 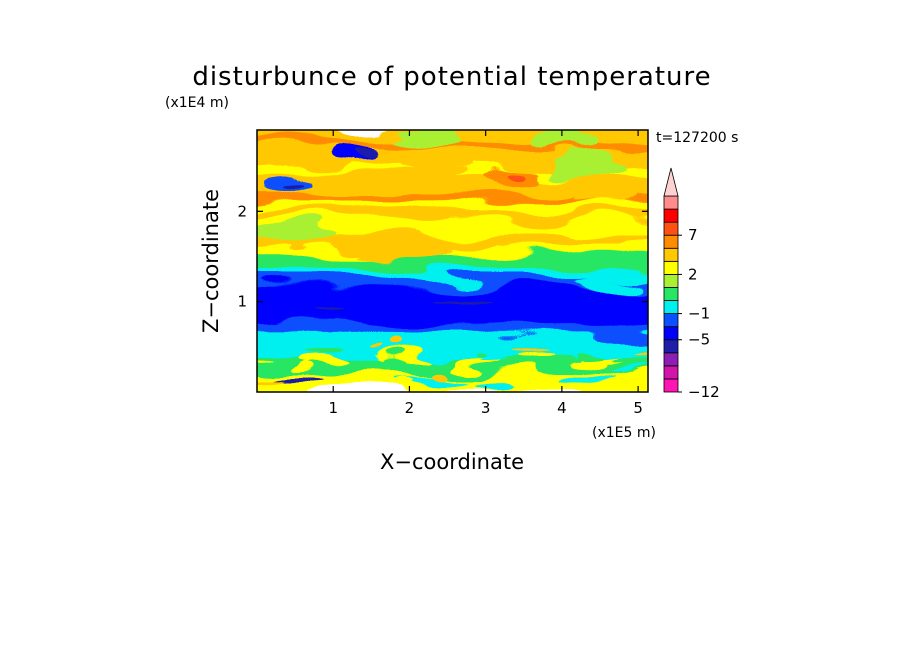 What do you see at coordinates (691, 284) in the screenshot?
I see `colorbar: 7 2 −1 −5 −12` at bounding box center [691, 284].